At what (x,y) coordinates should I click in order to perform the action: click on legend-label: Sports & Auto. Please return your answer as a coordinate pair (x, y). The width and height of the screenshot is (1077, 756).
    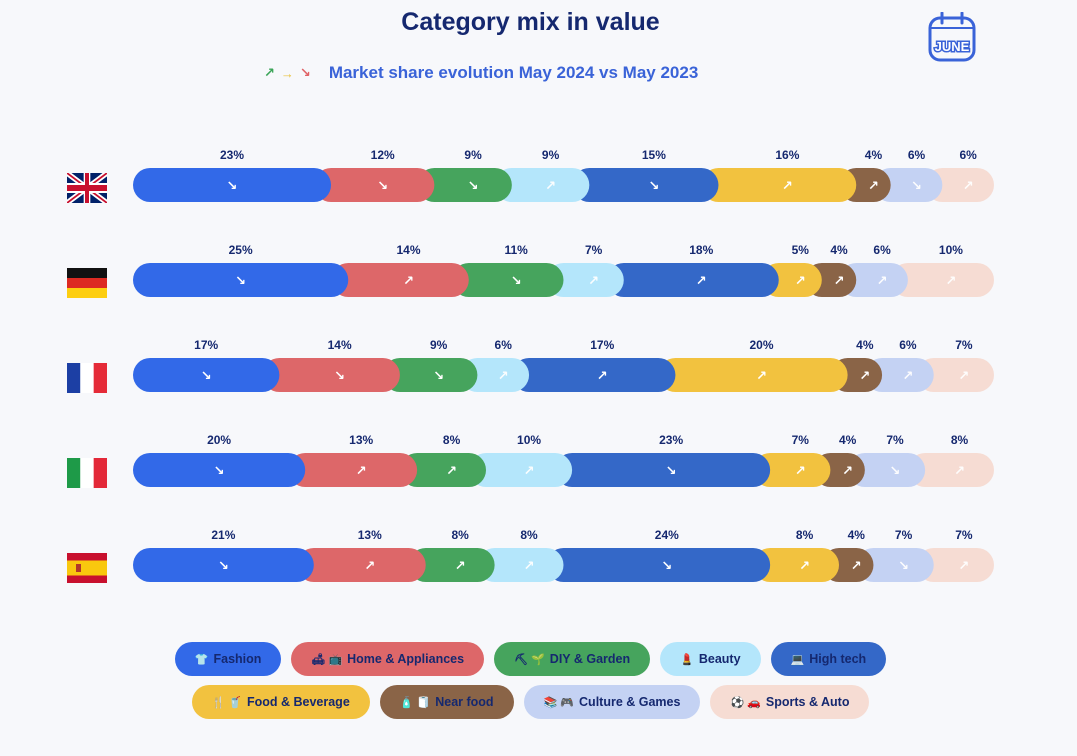
    Looking at the image, I should click on (807, 702).